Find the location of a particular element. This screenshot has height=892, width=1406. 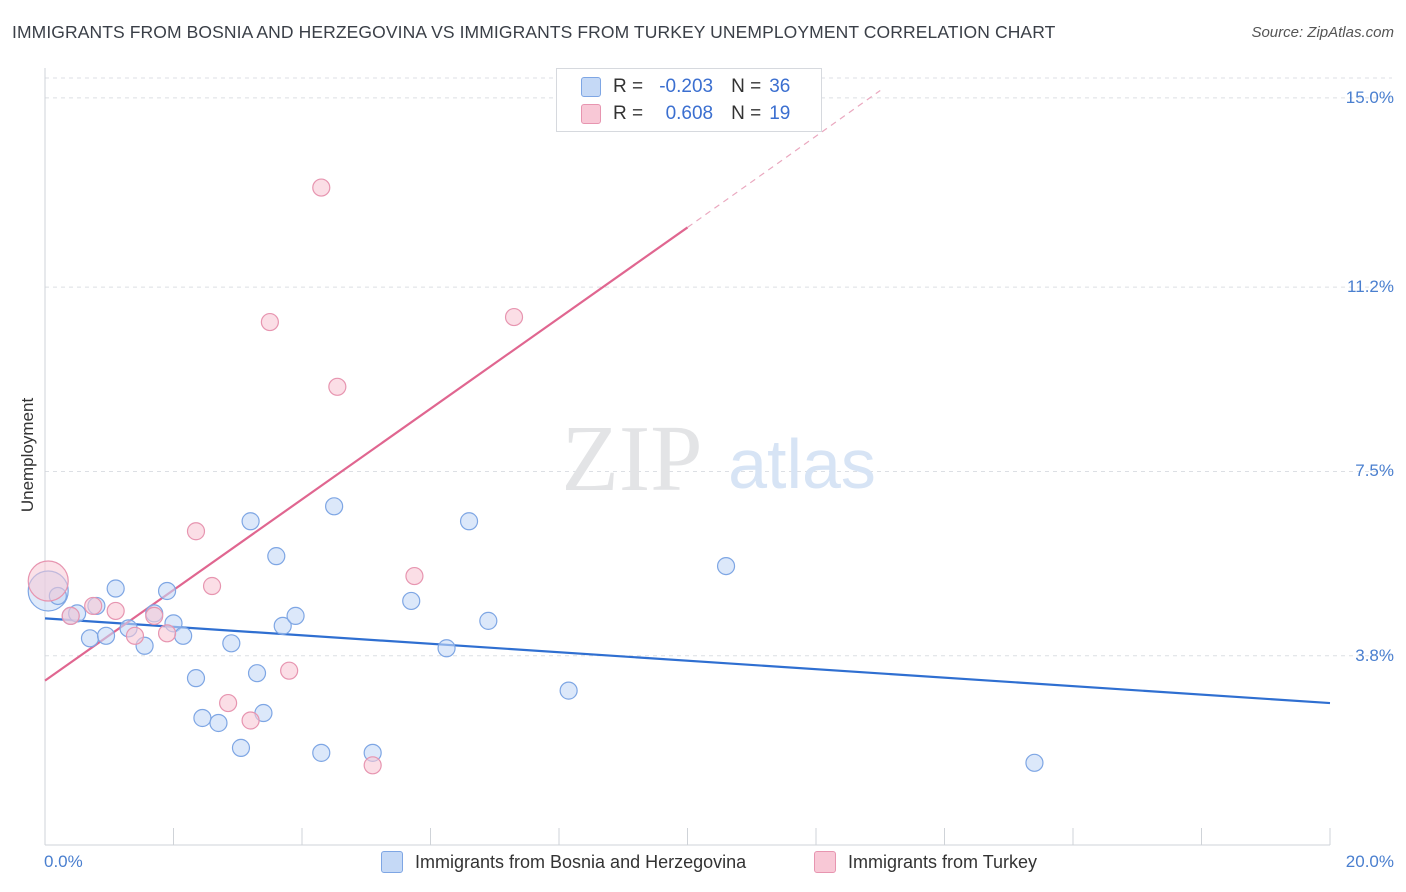

y-axis-label: Unemployment is located at coordinates (27, 455).